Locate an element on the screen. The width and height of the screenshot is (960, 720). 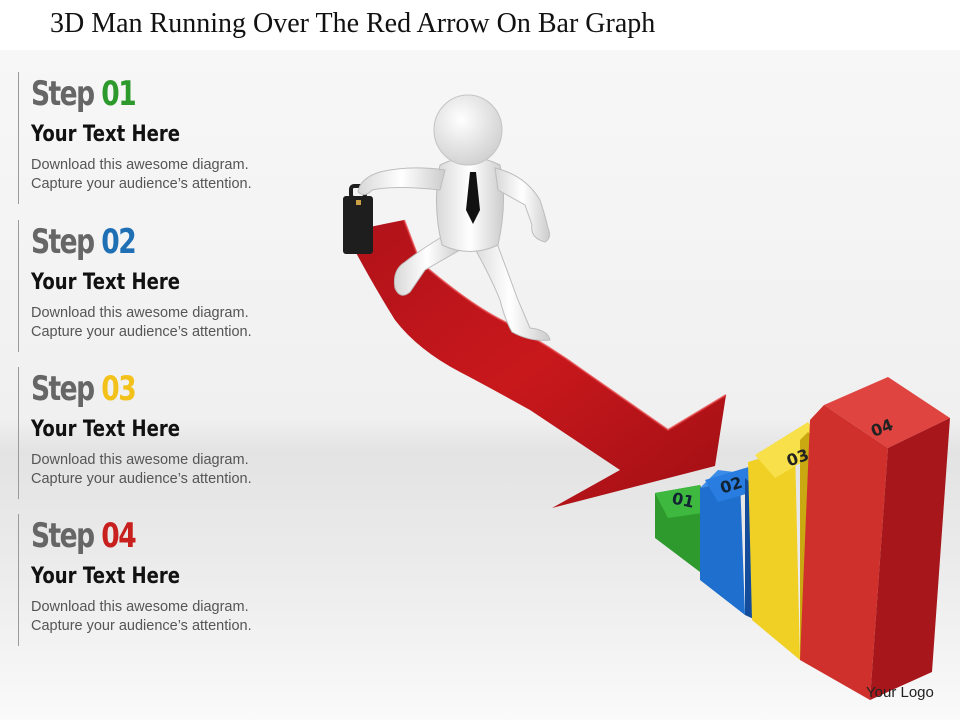
step-2-label: Step is located at coordinates (63, 242).